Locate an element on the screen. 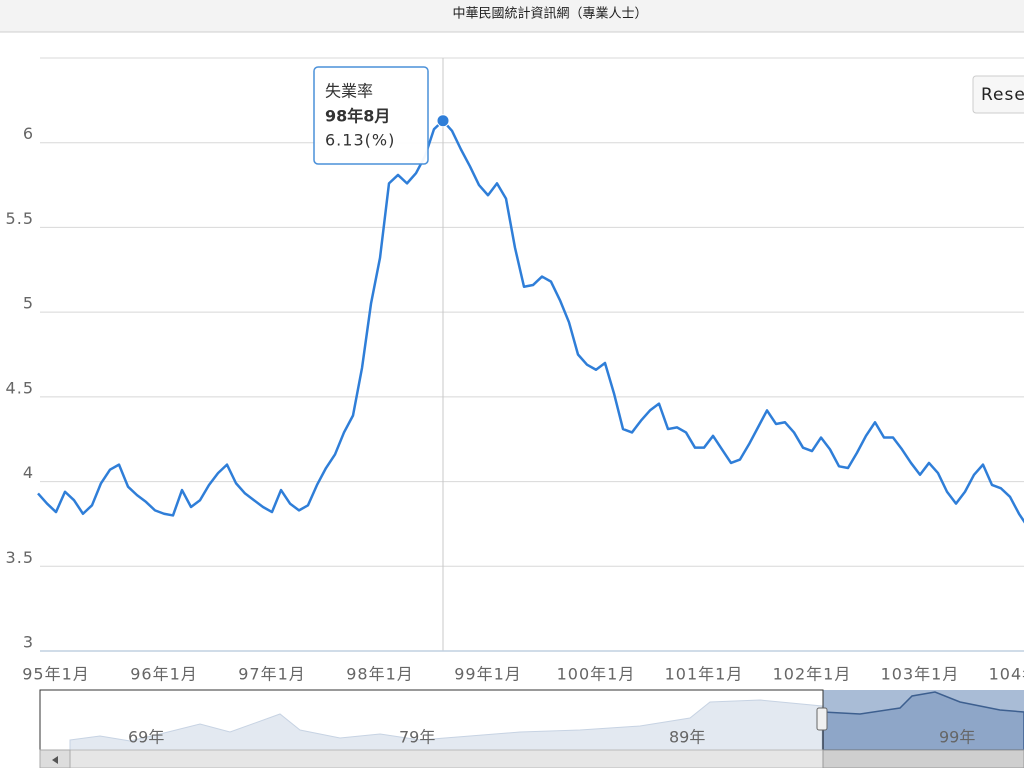 The height and width of the screenshot is (768, 1024). tooltip-box is located at coordinates (371, 115).